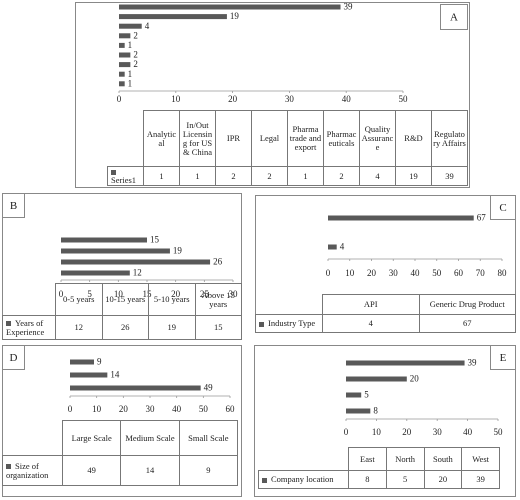 The width and height of the screenshot is (520, 500). I want to click on category-cell: 0-5 years, so click(79, 299).